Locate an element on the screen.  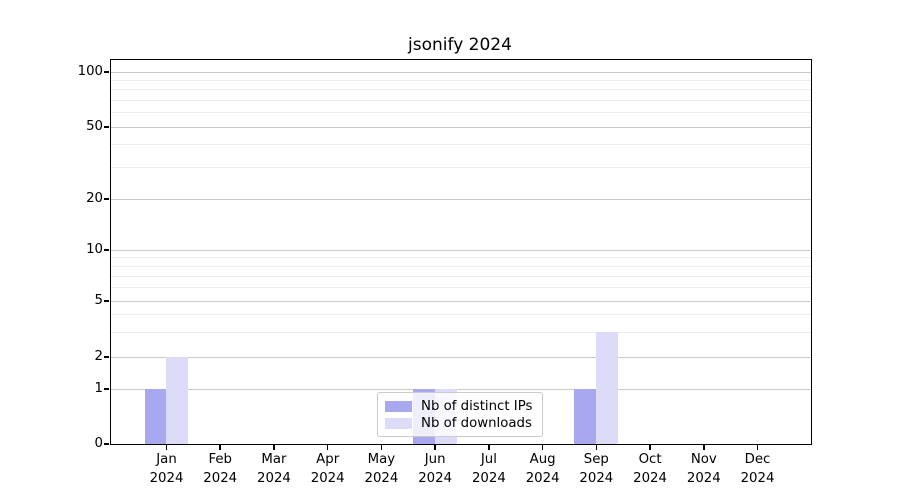
x-tick-label-month: Jun is located at coordinates (435, 459).